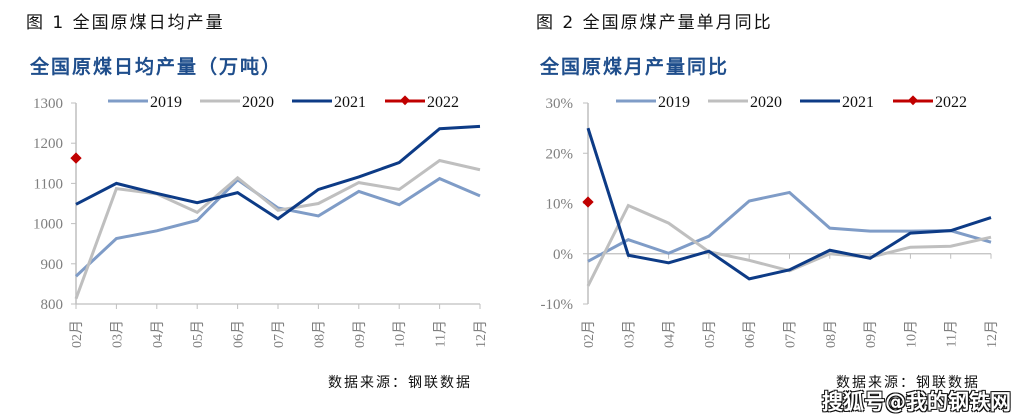 The height and width of the screenshot is (420, 1030). Describe the element at coordinates (563, 255) in the screenshot. I see `y-tick-label: 0%` at that location.